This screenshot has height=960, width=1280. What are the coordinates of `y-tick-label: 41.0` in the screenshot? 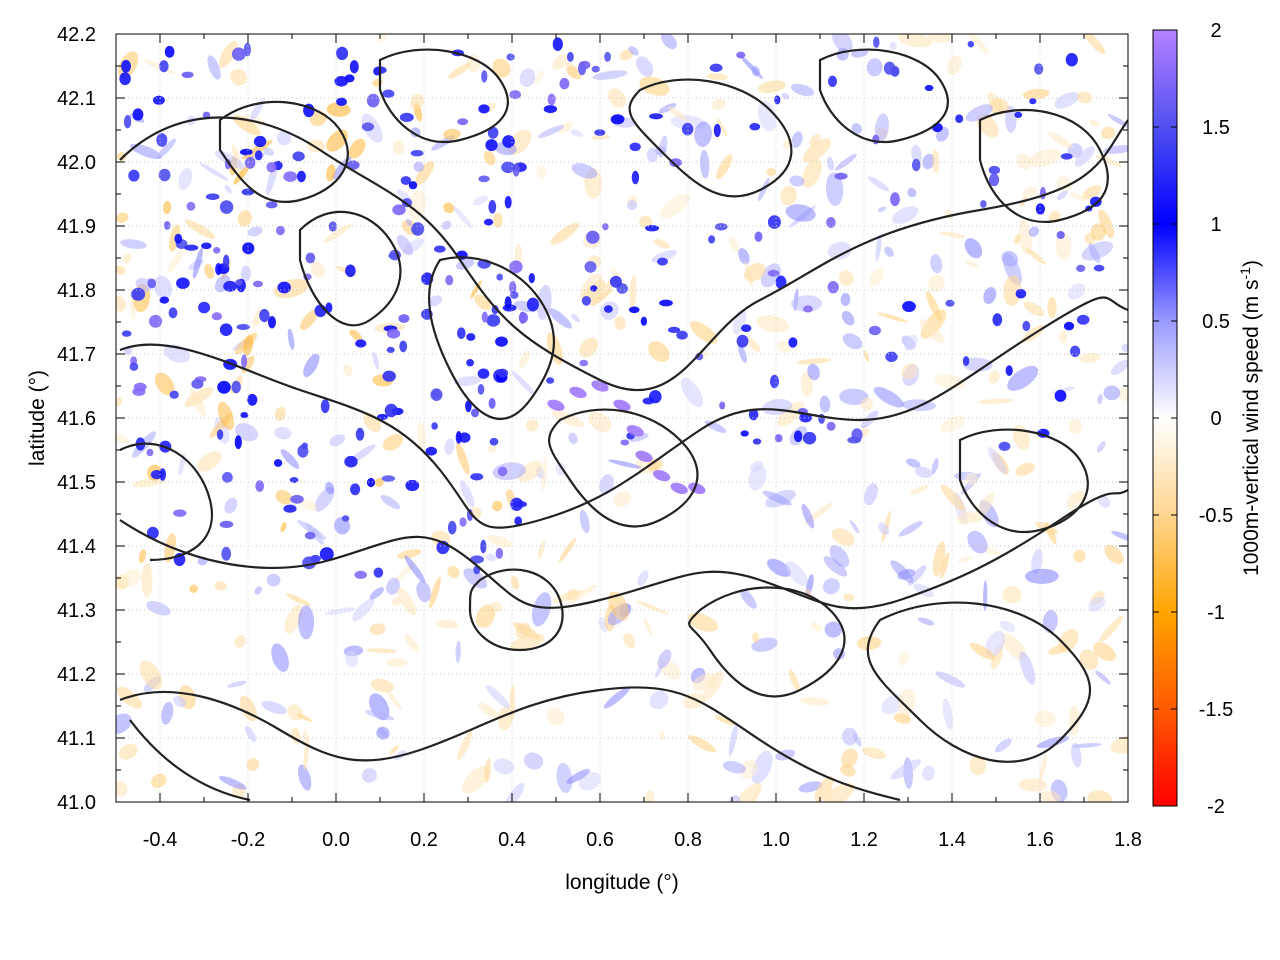 It's located at (76, 803).